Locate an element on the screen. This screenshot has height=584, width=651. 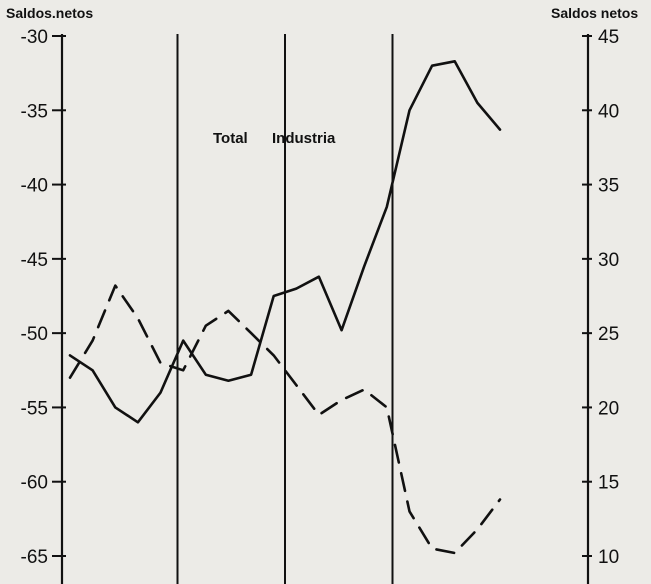
right-tick-label: 25 is located at coordinates (608, 334).